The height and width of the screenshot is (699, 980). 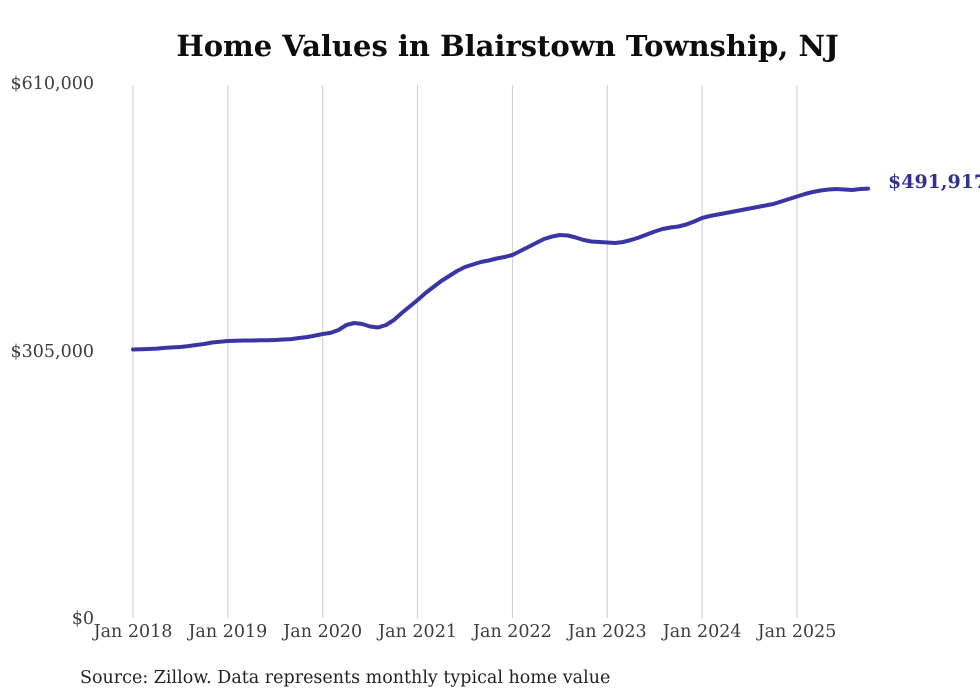 I want to click on end-value-label: $491,917, so click(x=934, y=182).